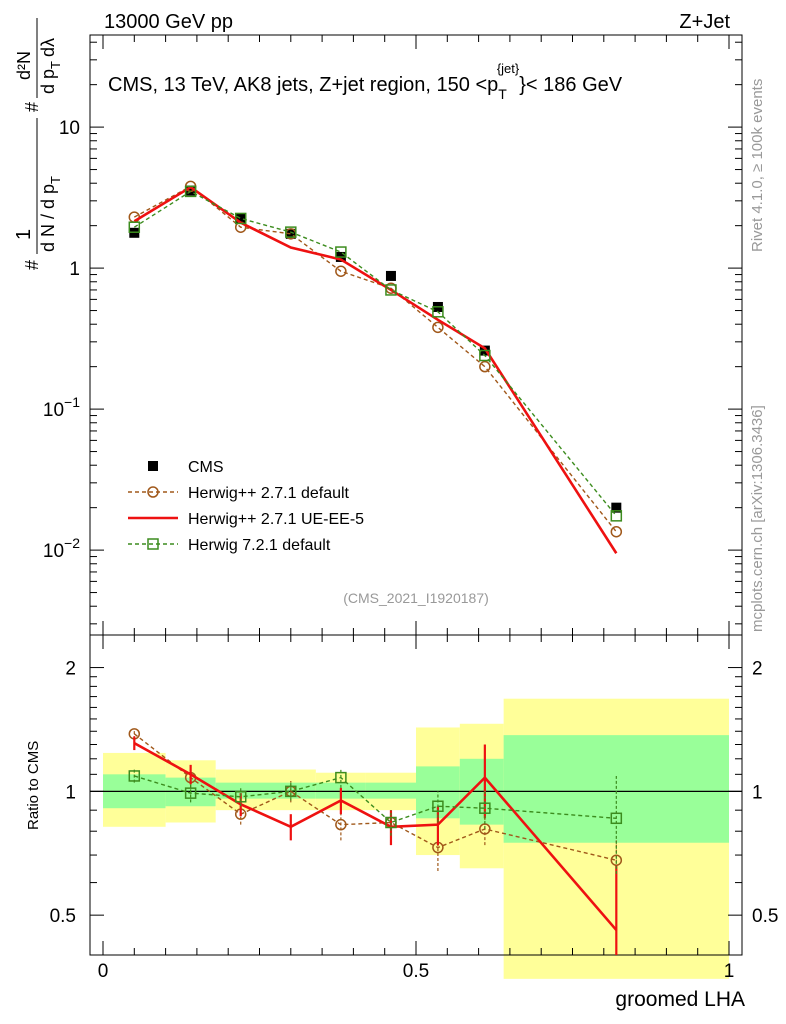 This screenshot has width=786, height=1024. Describe the element at coordinates (50, 66) in the screenshot. I see `svg-text: d pTdλ` at that location.